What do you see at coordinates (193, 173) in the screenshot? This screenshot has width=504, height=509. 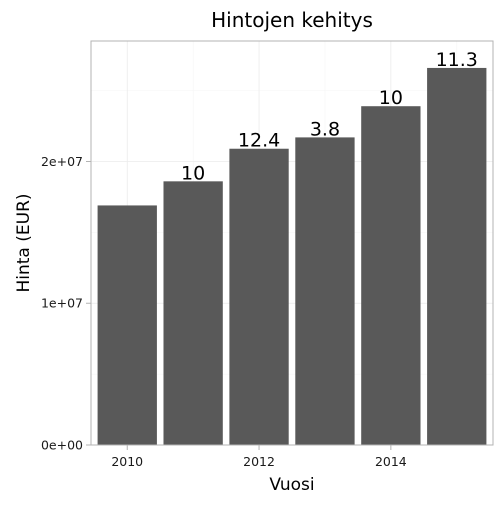 I see `data-label-2011: 10` at bounding box center [193, 173].